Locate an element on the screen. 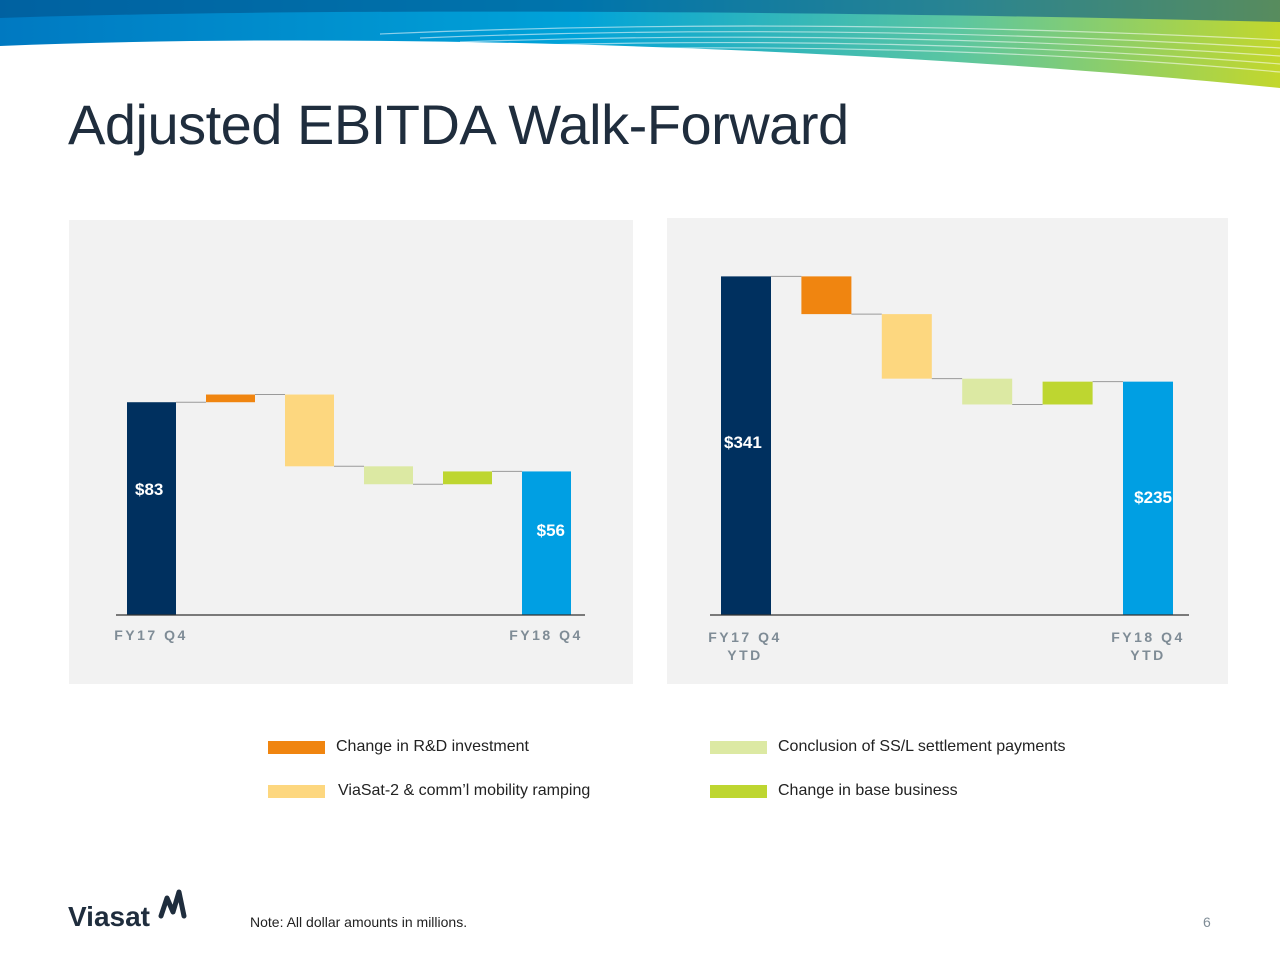 Image resolution: width=1280 pixels, height=960 pixels. value-label-start: $83 is located at coordinates (149, 489).